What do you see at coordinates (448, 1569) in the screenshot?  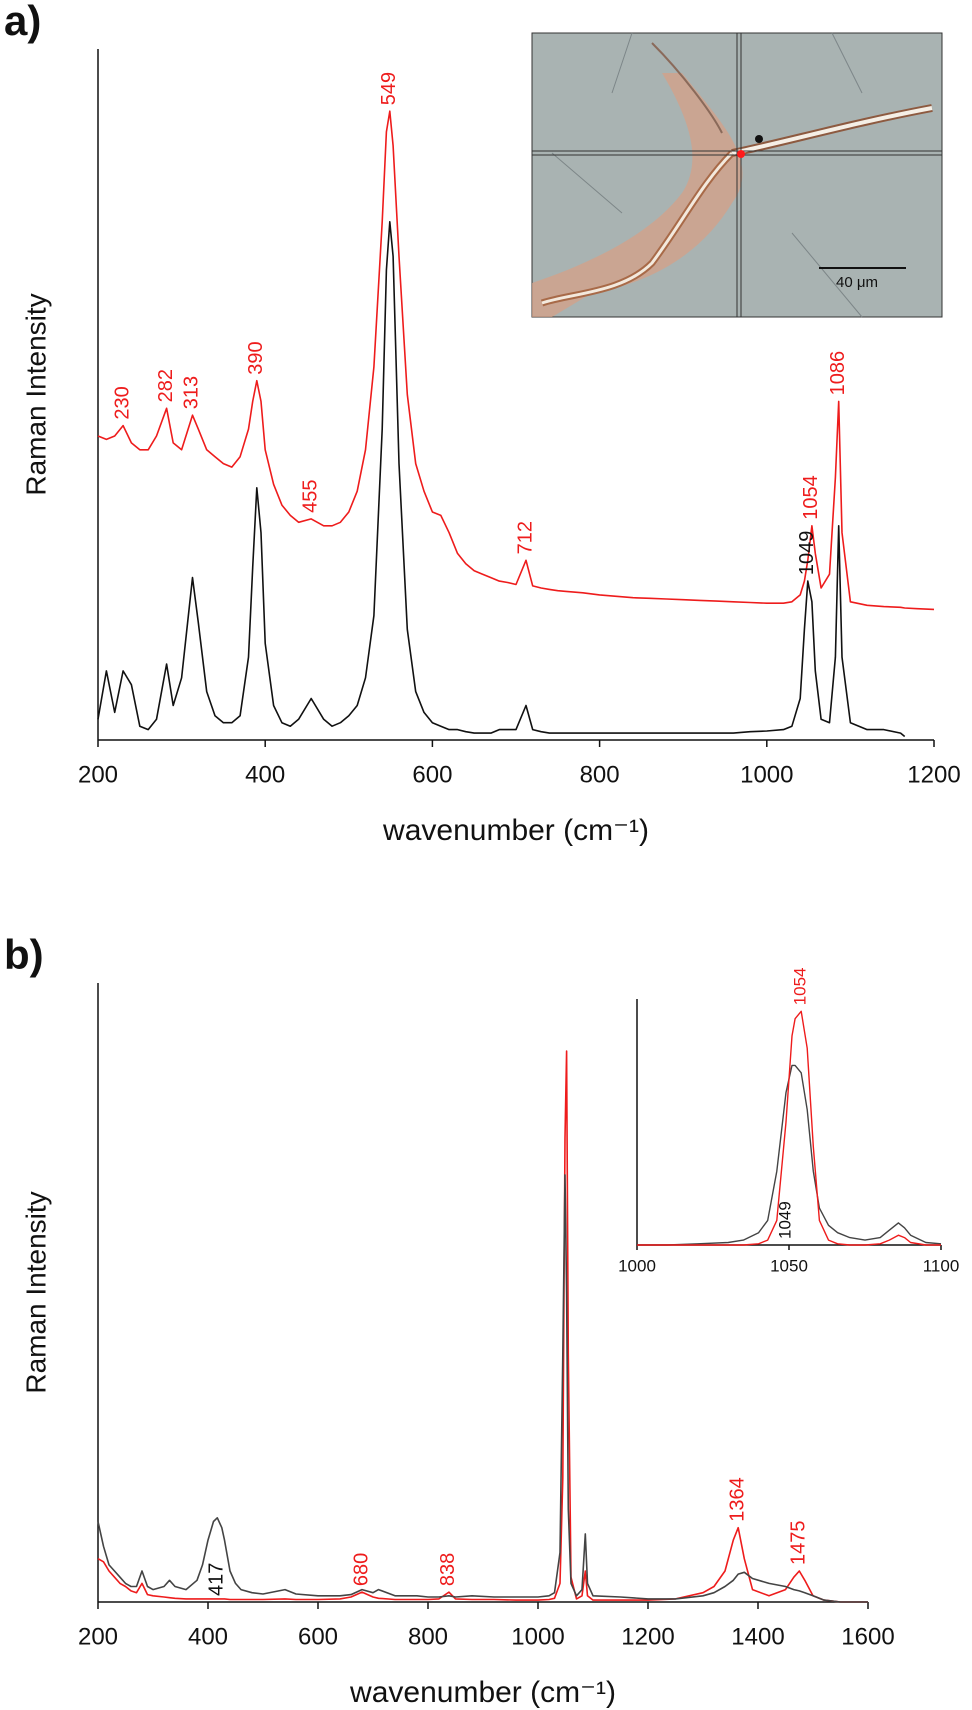 I see `peak-label: 838` at bounding box center [448, 1569].